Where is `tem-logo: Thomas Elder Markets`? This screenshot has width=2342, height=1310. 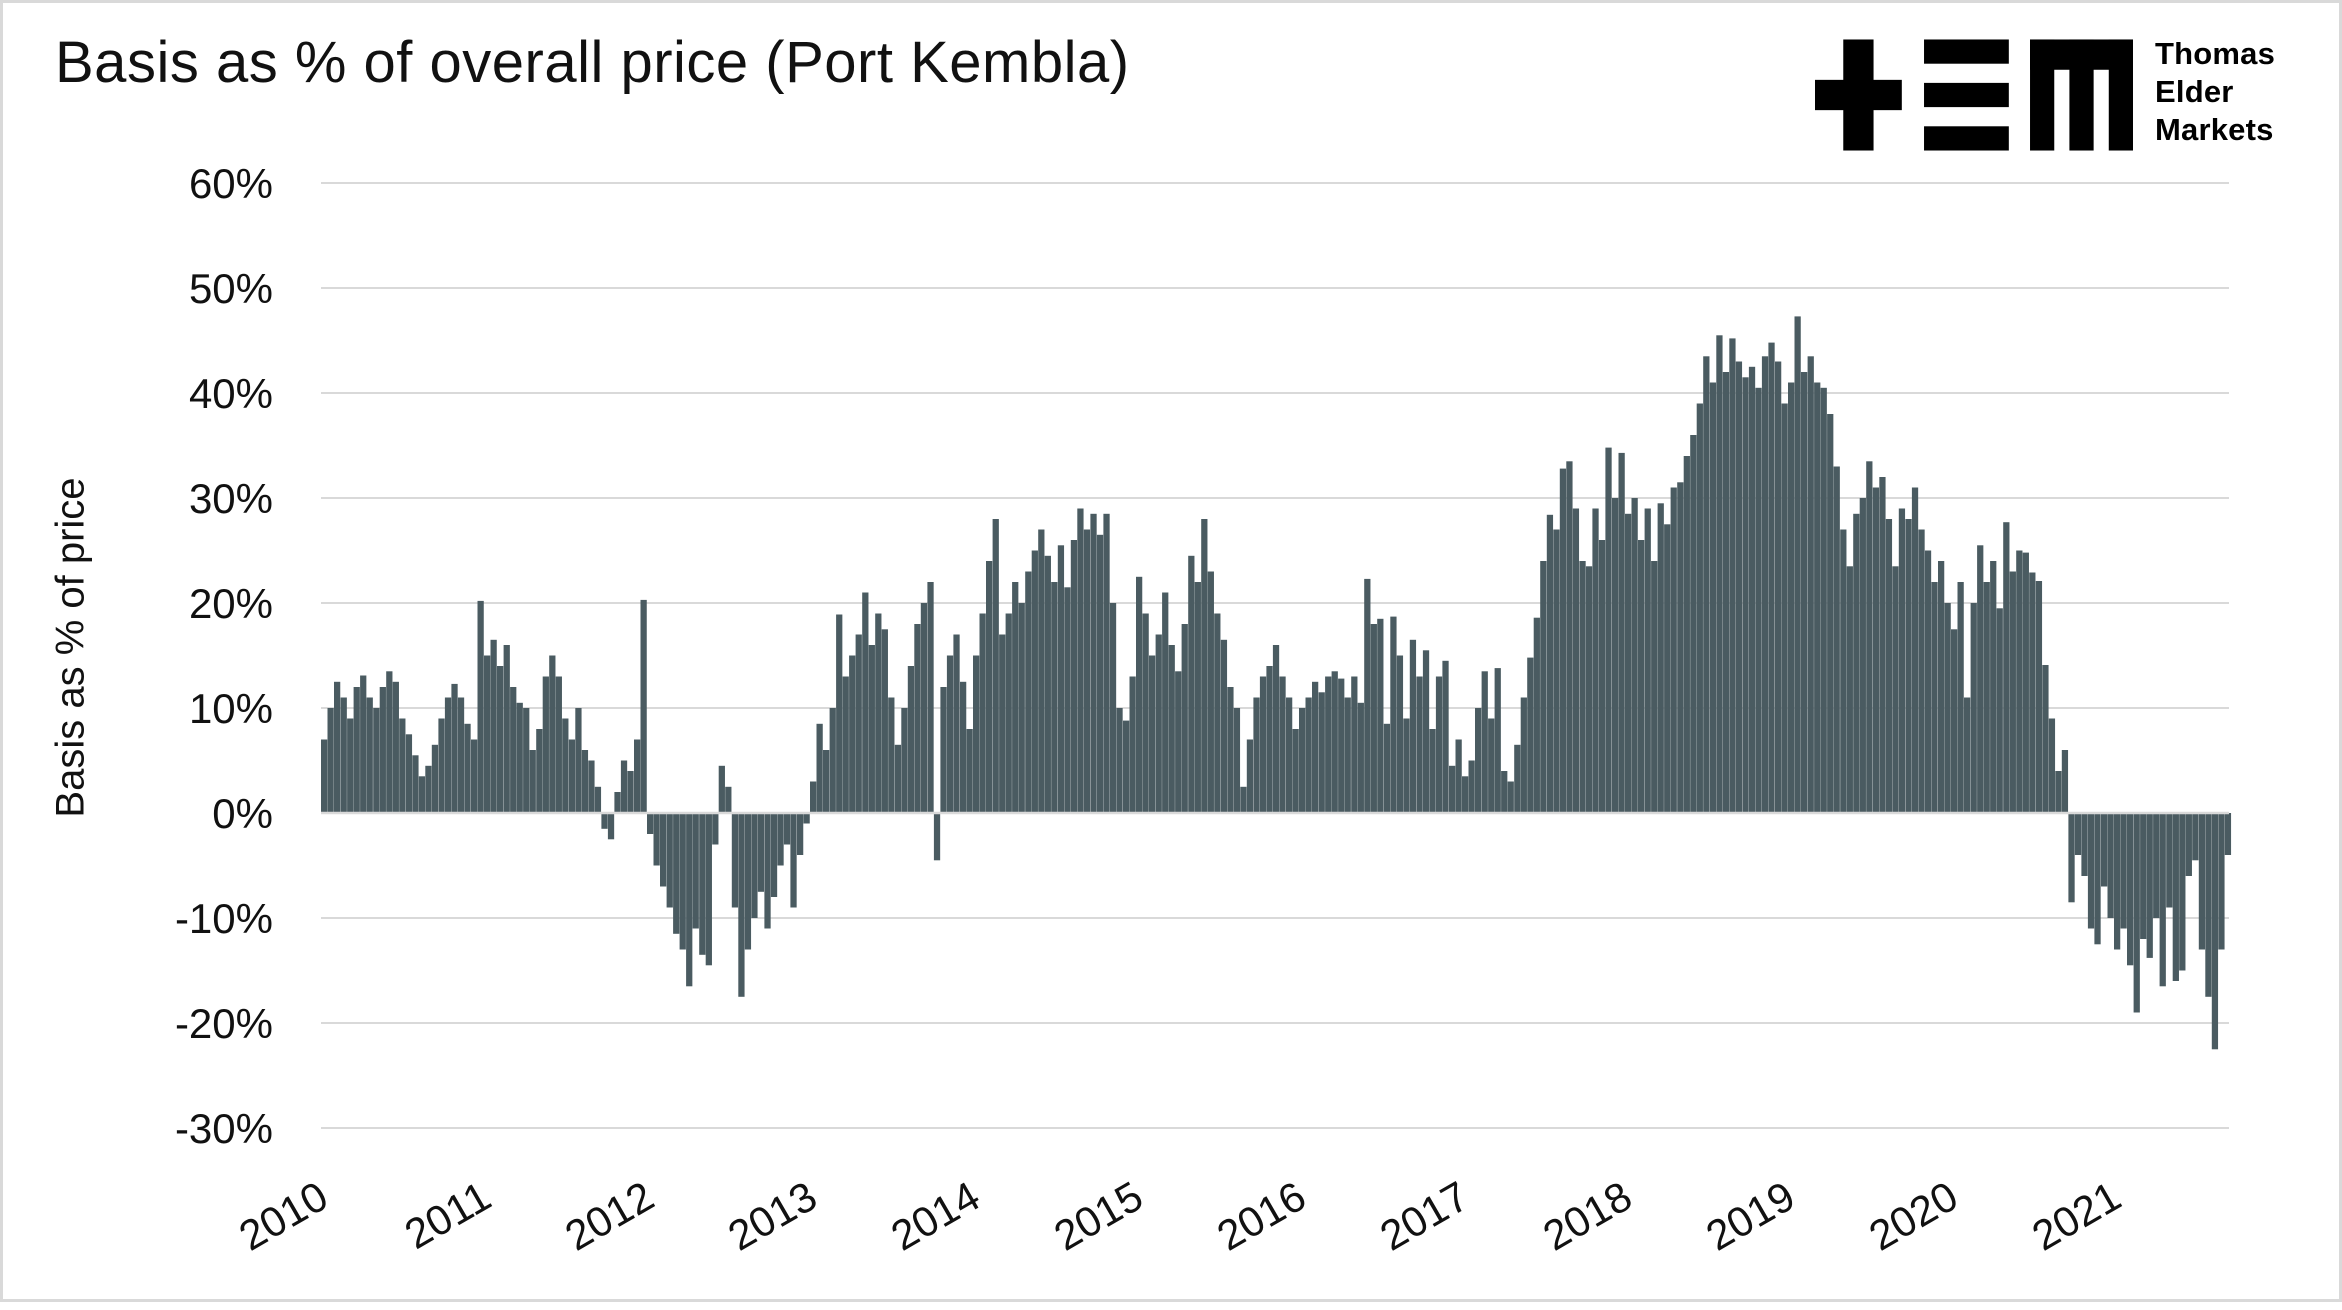
tem-logo: Thomas Elder Markets is located at coordinates (2045, 93).